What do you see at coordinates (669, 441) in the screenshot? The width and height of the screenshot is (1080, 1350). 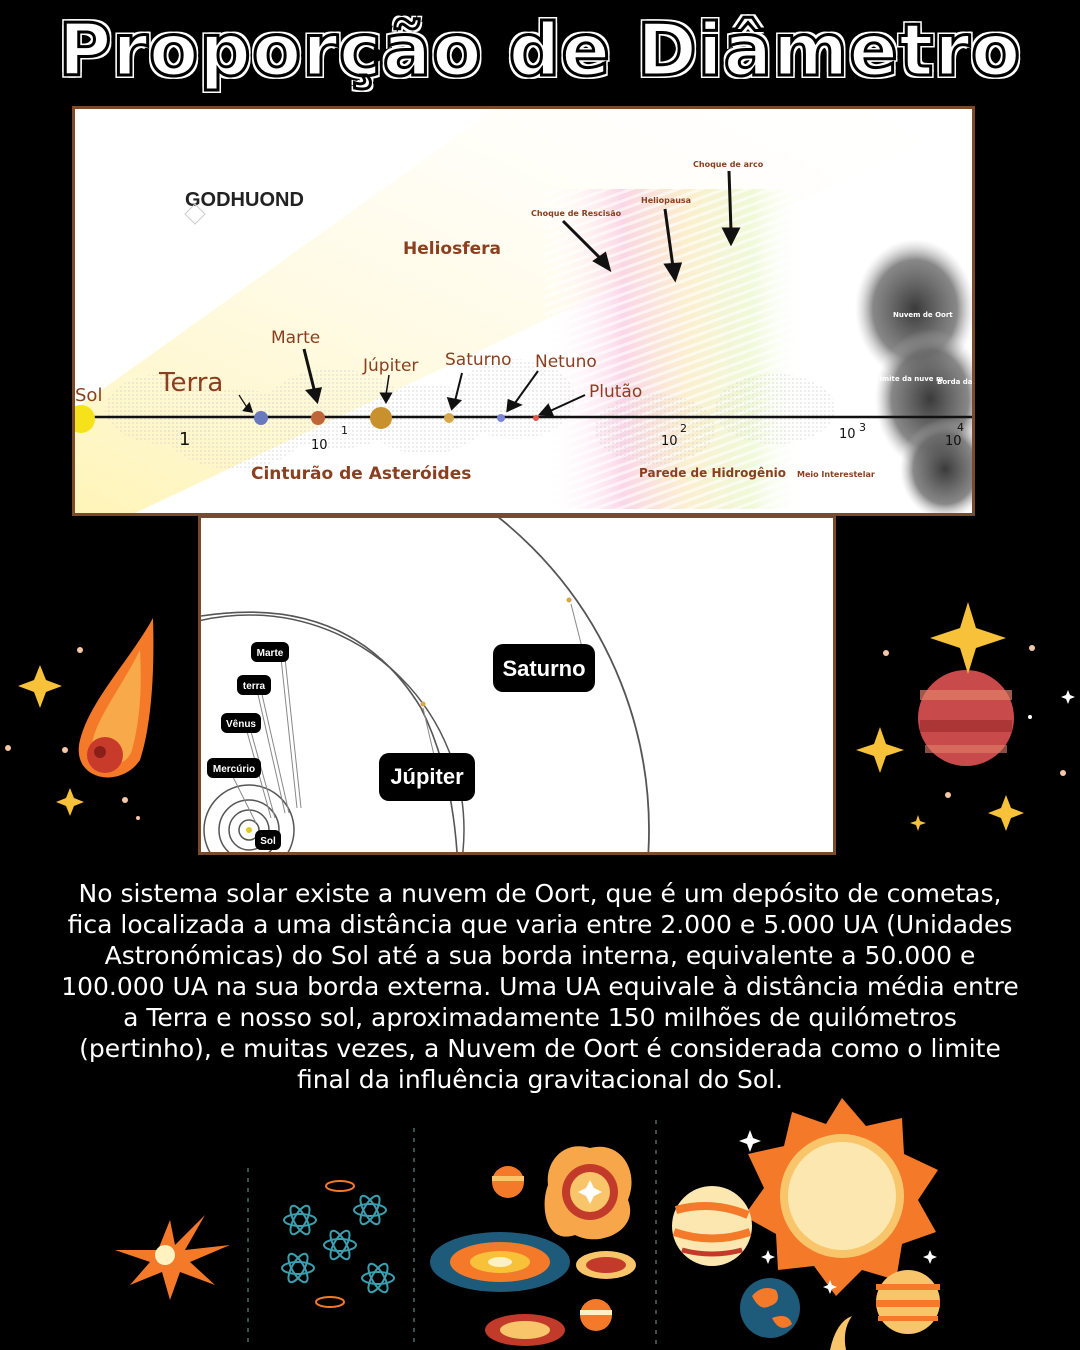 I see `scale-10-2-base: 10` at bounding box center [669, 441].